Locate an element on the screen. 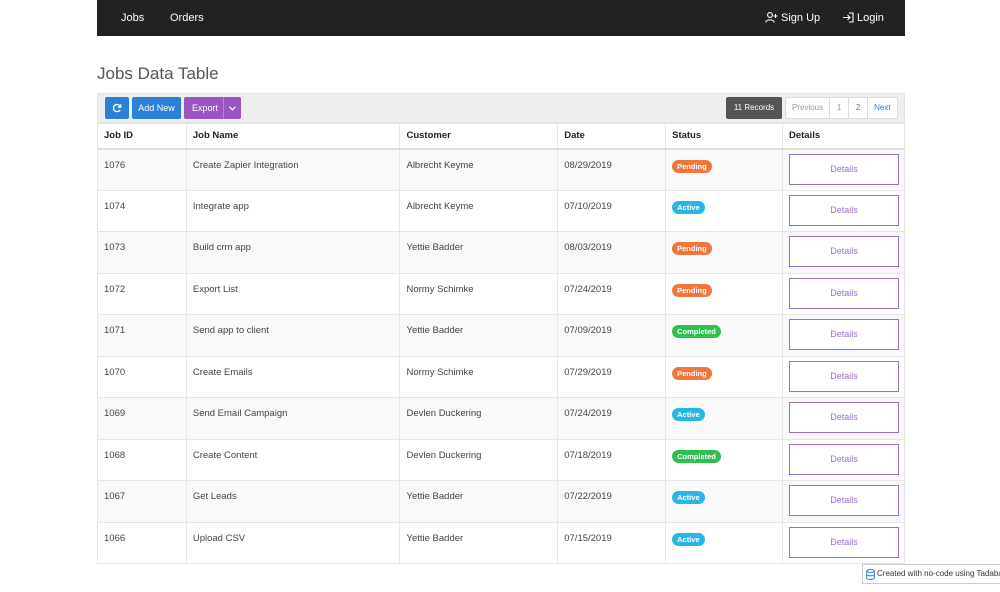  header-date: Date is located at coordinates (612, 136).